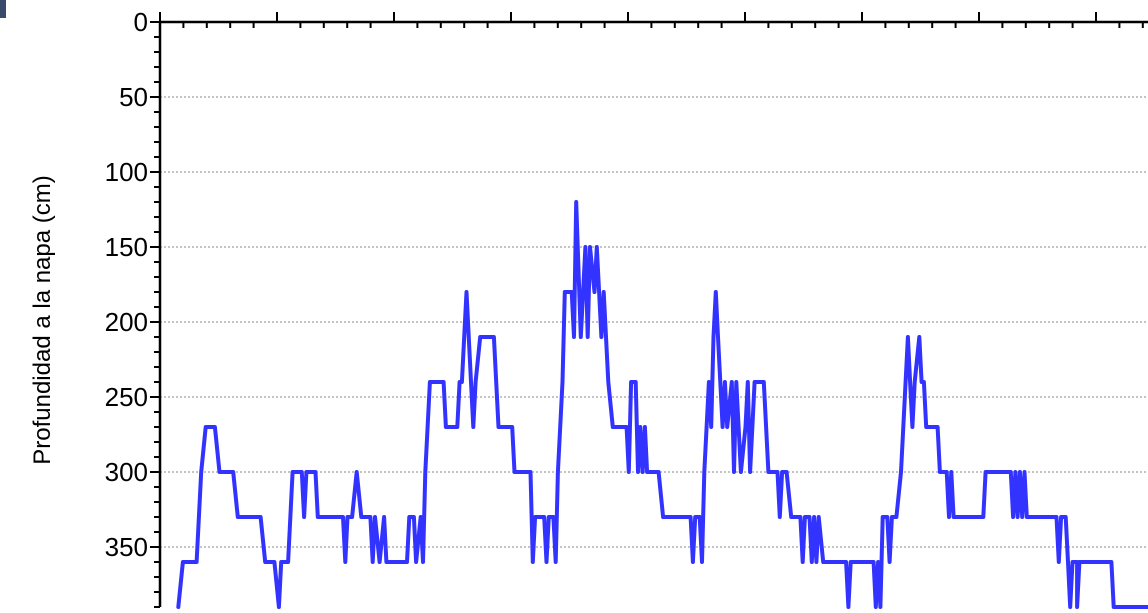 The height and width of the screenshot is (613, 1148). Describe the element at coordinates (126, 172) in the screenshot. I see `y-tick-label: 100` at that location.